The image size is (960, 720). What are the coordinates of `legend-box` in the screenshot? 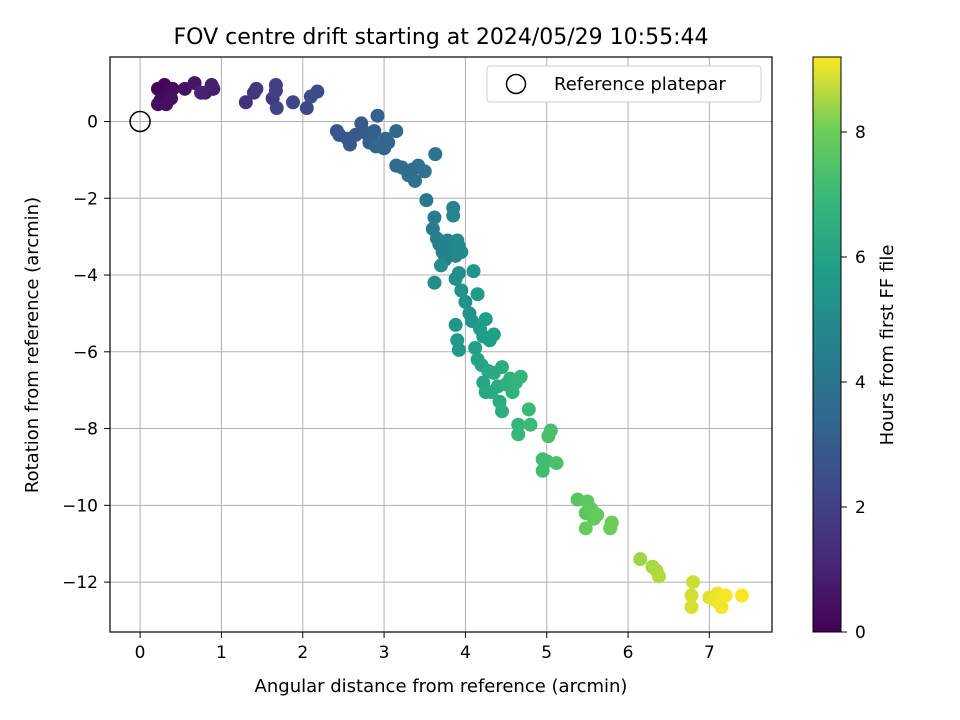 It's located at (624, 84).